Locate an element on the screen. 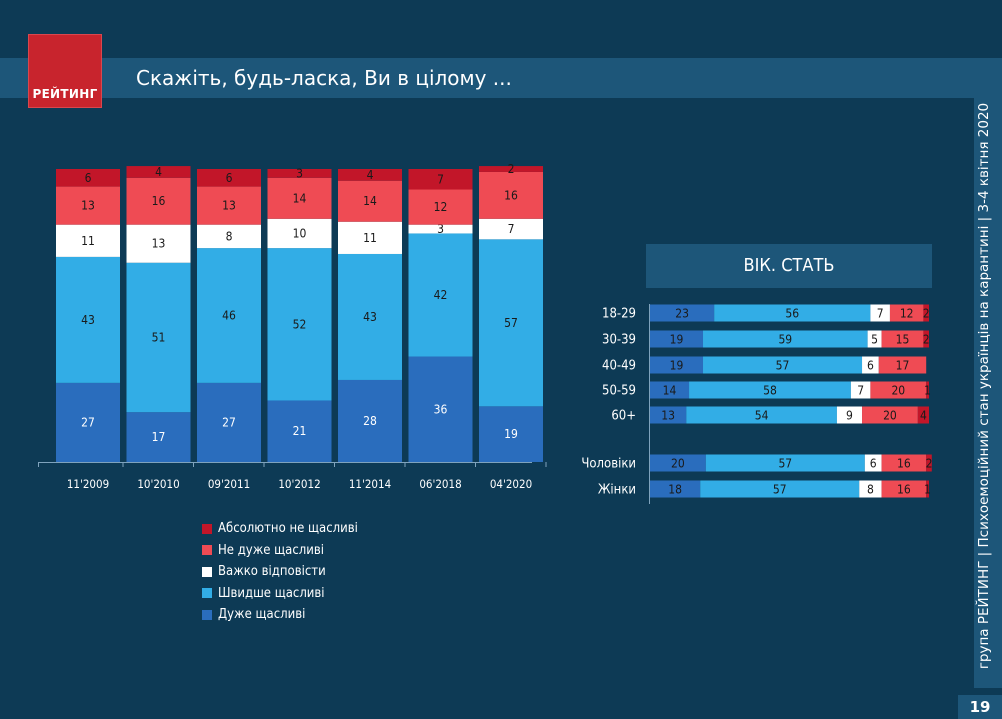 The image size is (1002, 719). bar-label-2-6: 7 is located at coordinates (511, 229).